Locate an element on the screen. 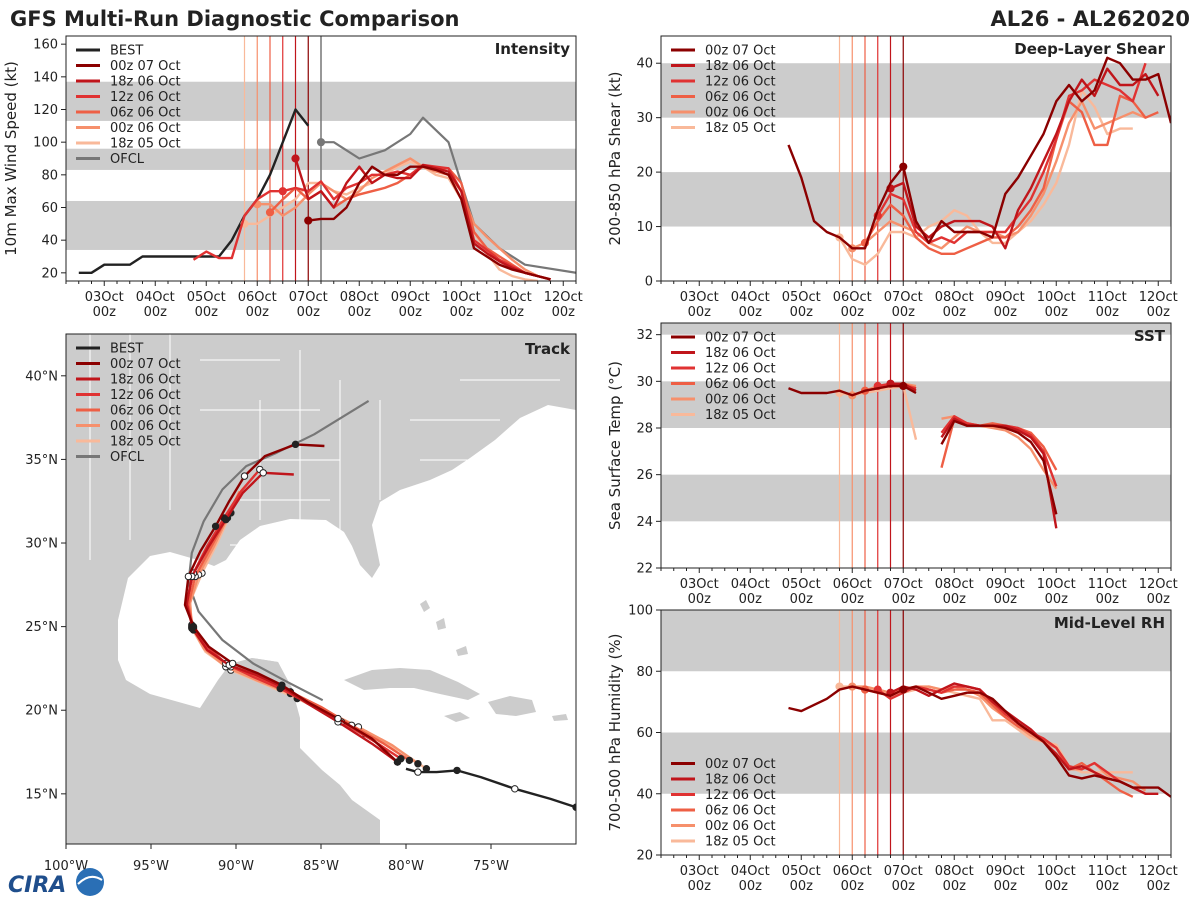  shear-line-00z-07-oct is located at coordinates (979, 153).